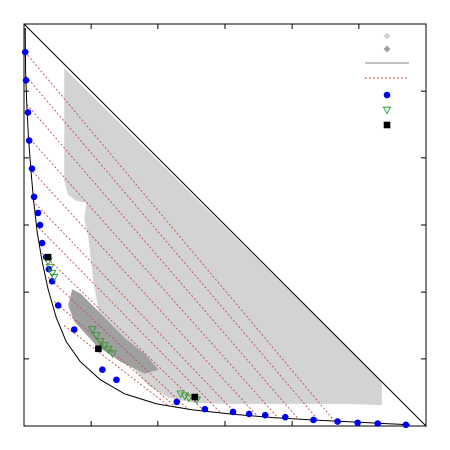 This screenshot has width=450, height=450. What do you see at coordinates (387, 110) in the screenshot?
I see `legend-symbol-green-triangle` at bounding box center [387, 110].